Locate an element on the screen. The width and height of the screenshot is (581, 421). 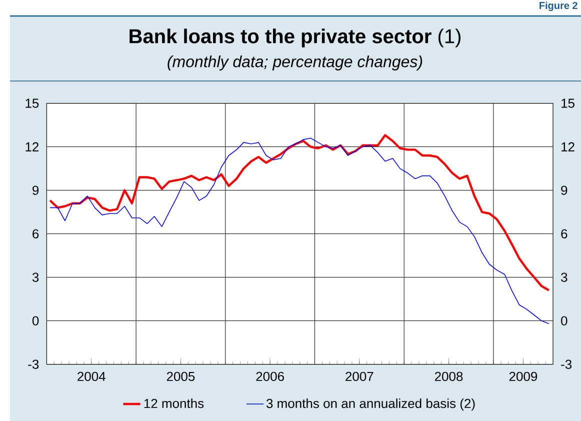
y2-tick-label: 12 is located at coordinates (568, 147).